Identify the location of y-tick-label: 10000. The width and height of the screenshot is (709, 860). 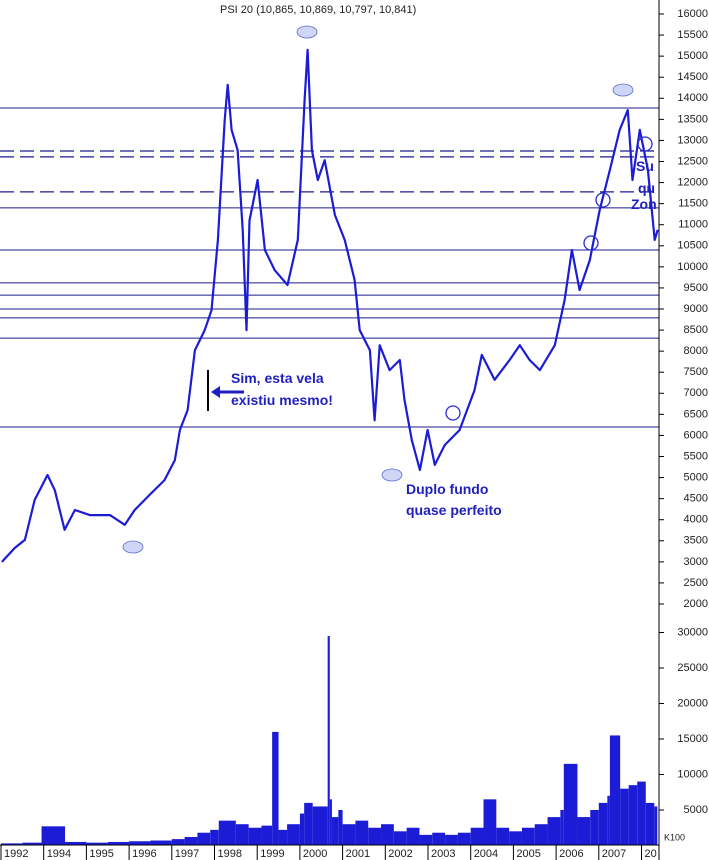
(692, 774).